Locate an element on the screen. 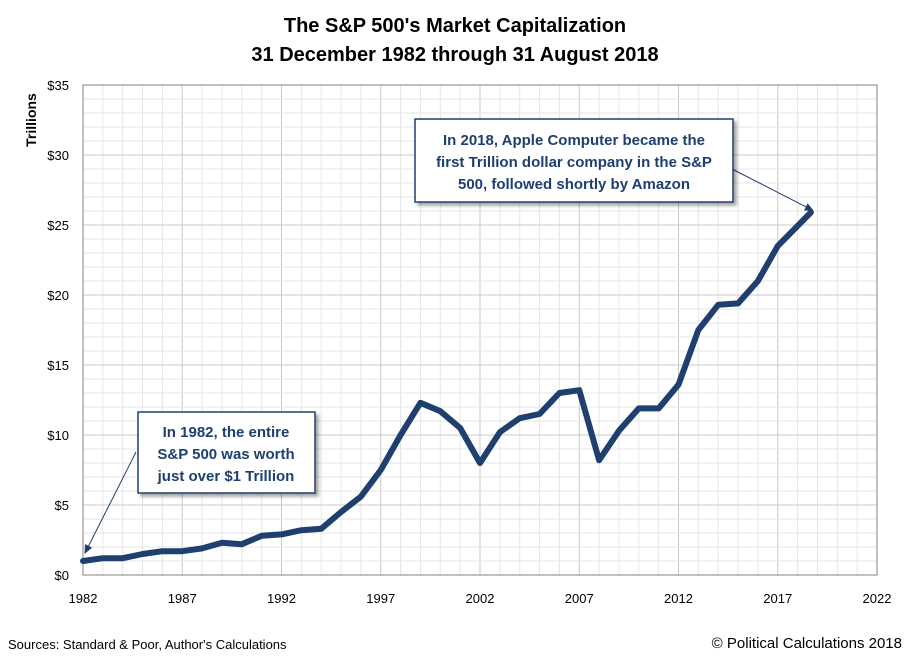  x-tick-label: 1987 is located at coordinates (182, 598).